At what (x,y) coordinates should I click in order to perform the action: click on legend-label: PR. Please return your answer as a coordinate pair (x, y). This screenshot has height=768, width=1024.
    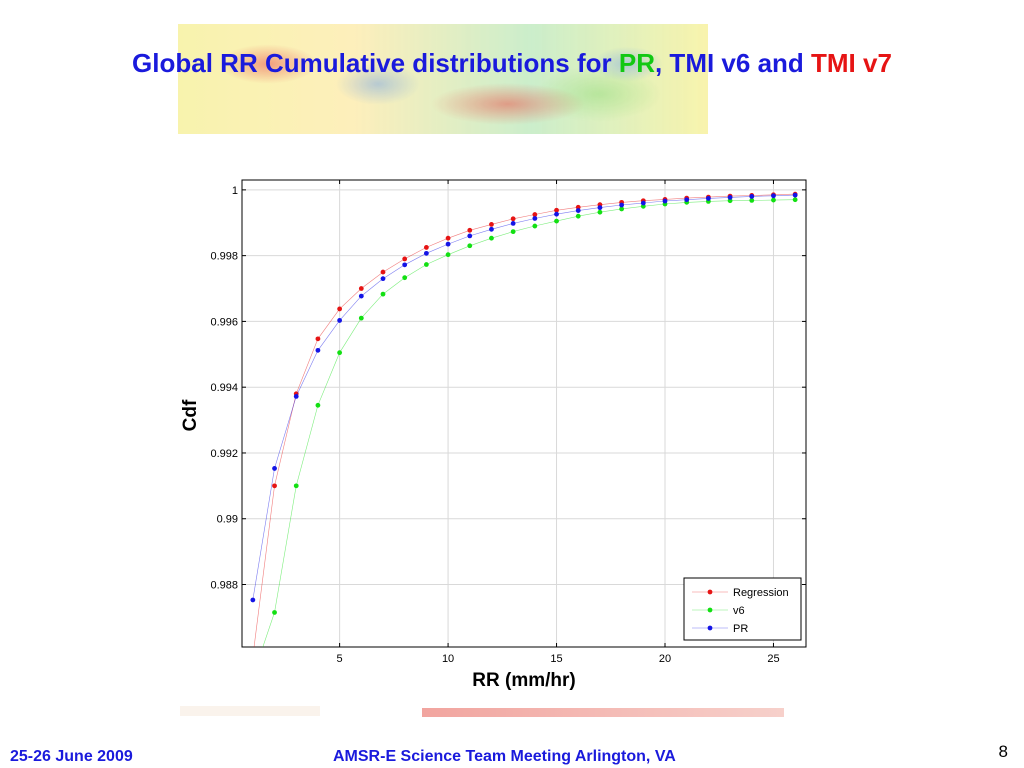
    Looking at the image, I should click on (740, 629).